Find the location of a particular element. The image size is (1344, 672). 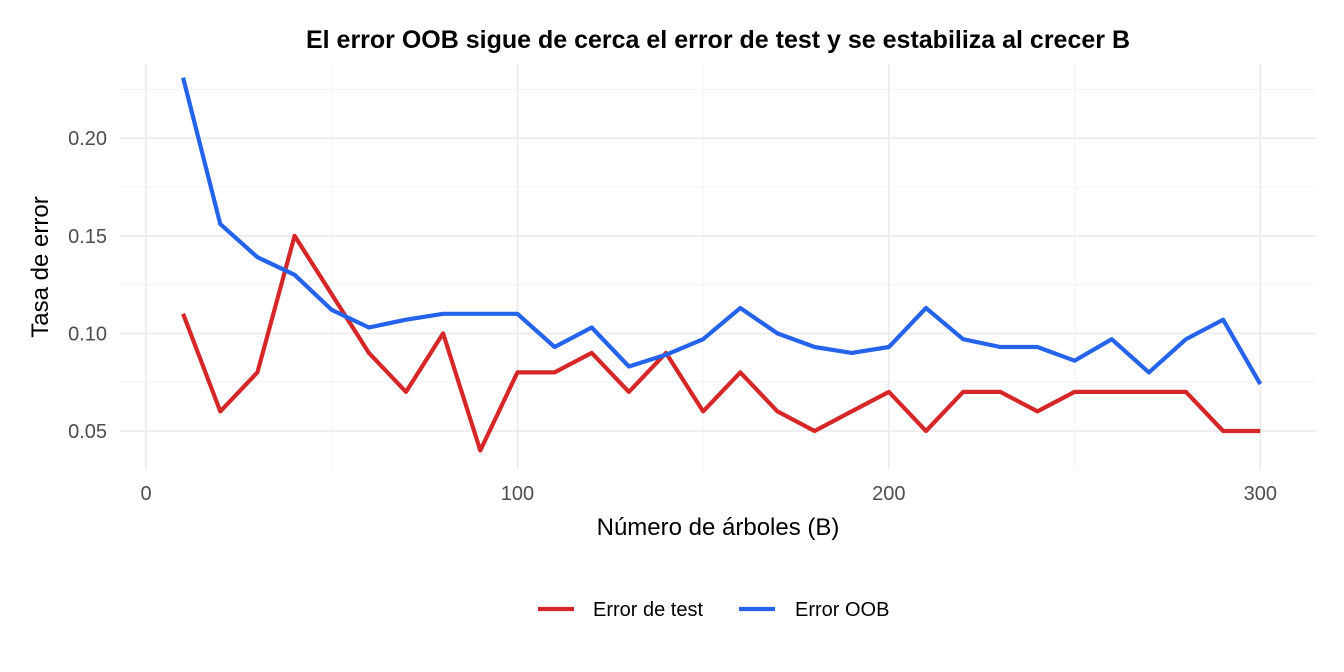

y-tick-label: 0.15 is located at coordinates (87, 237).